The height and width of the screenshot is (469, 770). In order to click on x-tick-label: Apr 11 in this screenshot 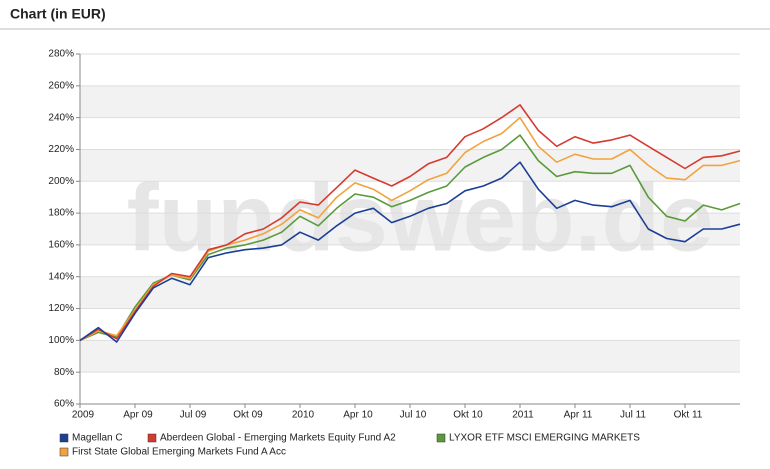, I will do `click(578, 415)`.